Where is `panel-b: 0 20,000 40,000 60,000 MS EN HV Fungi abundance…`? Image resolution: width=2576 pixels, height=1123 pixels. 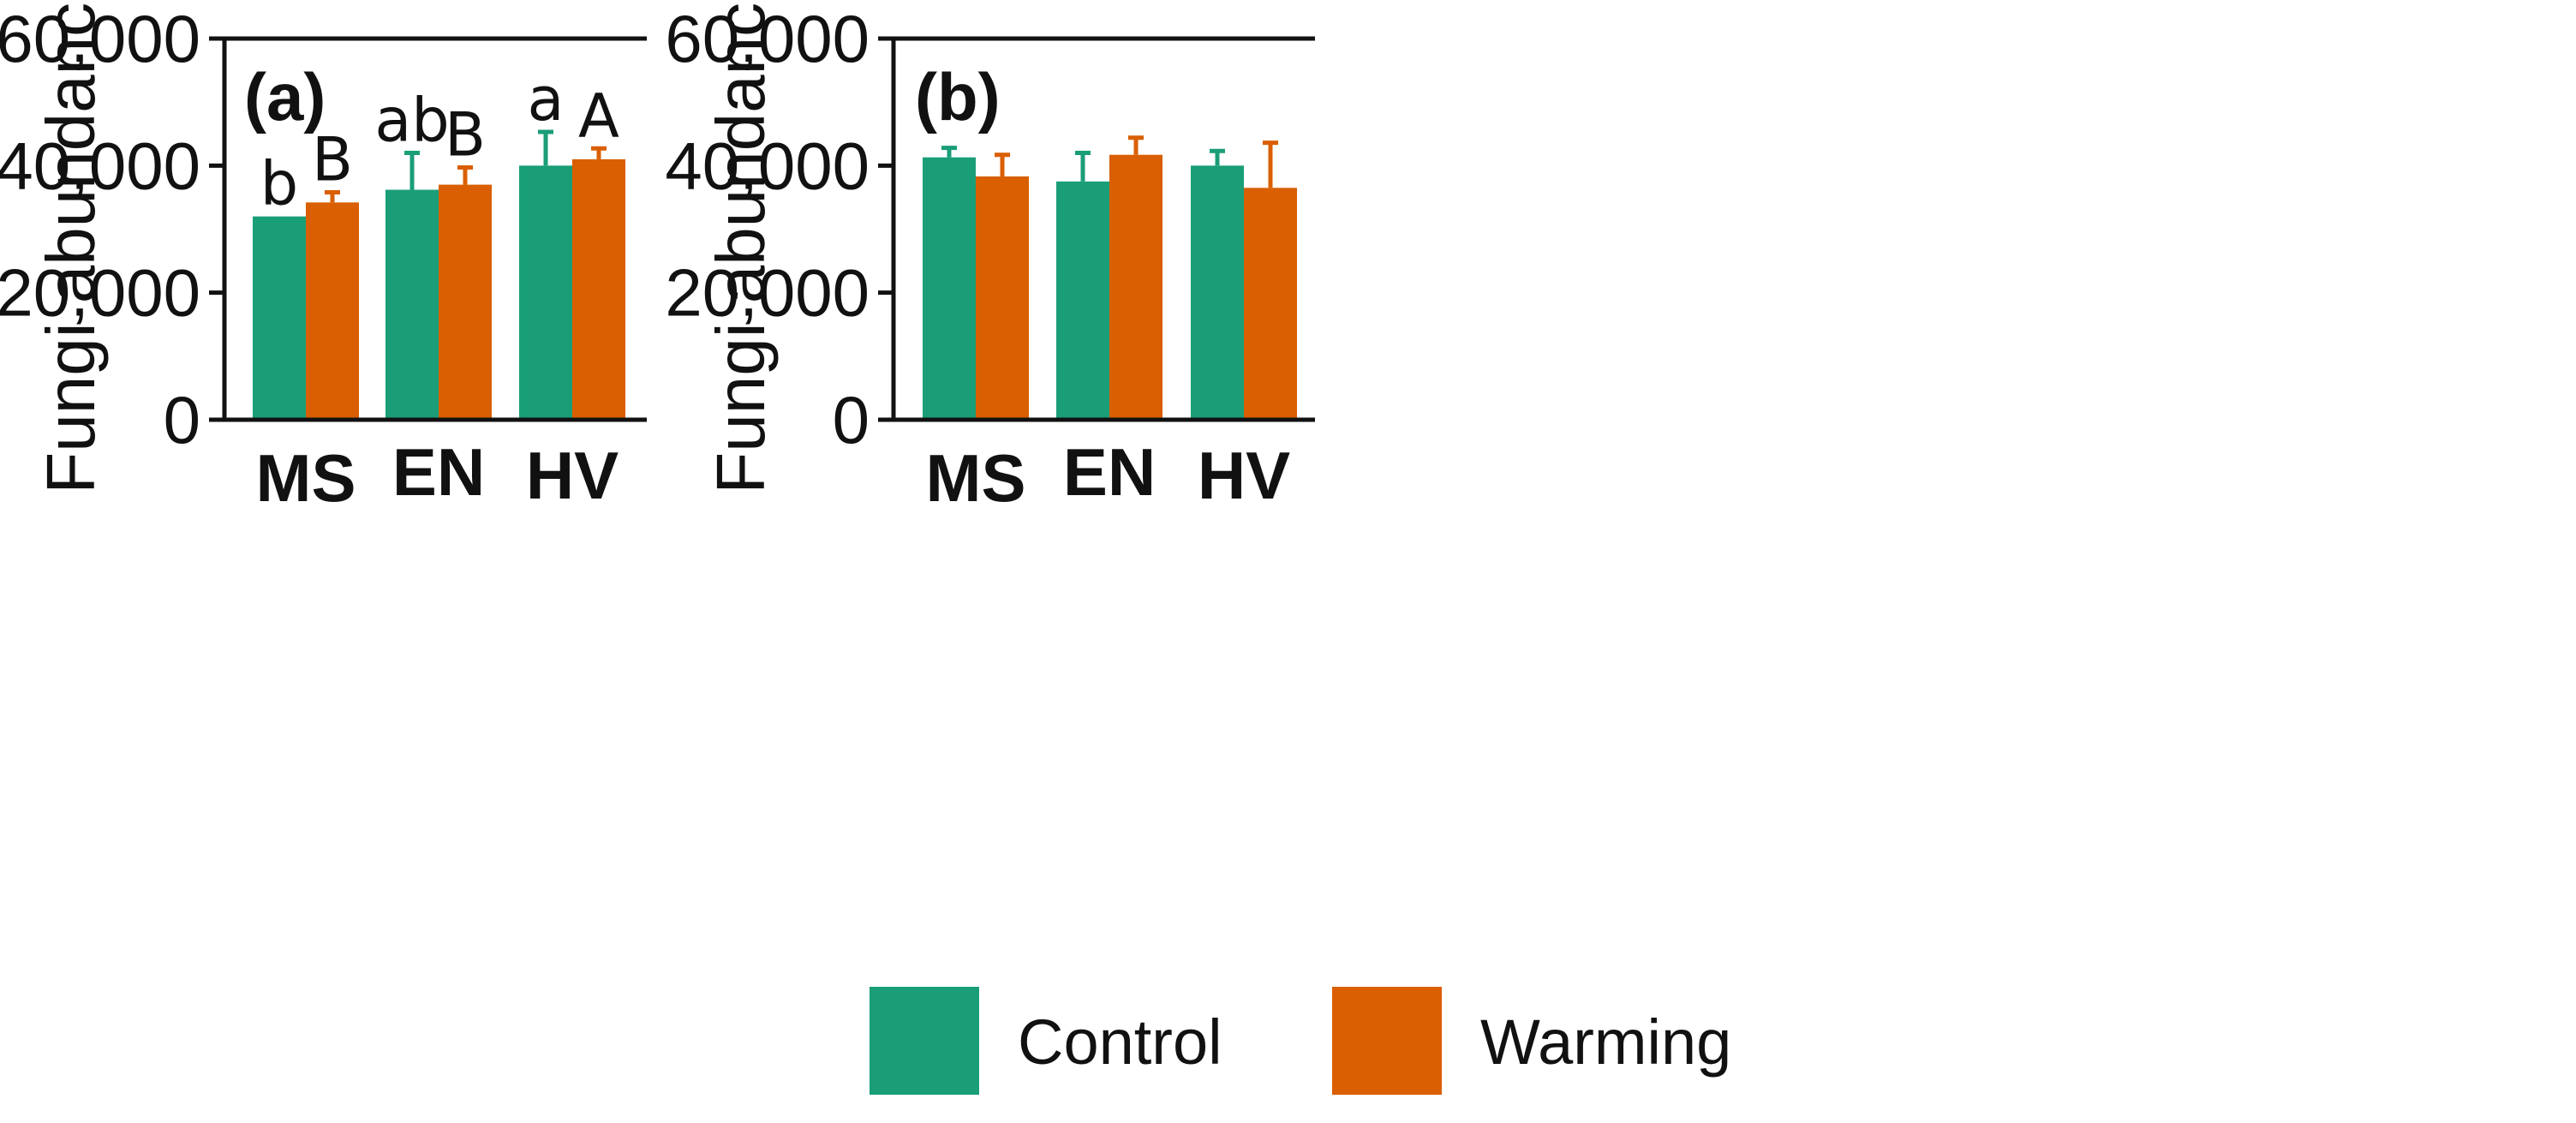
panel-b: 0 20,000 40,000 60,000 MS EN HV Fungi abundance… is located at coordinates (990, 258).